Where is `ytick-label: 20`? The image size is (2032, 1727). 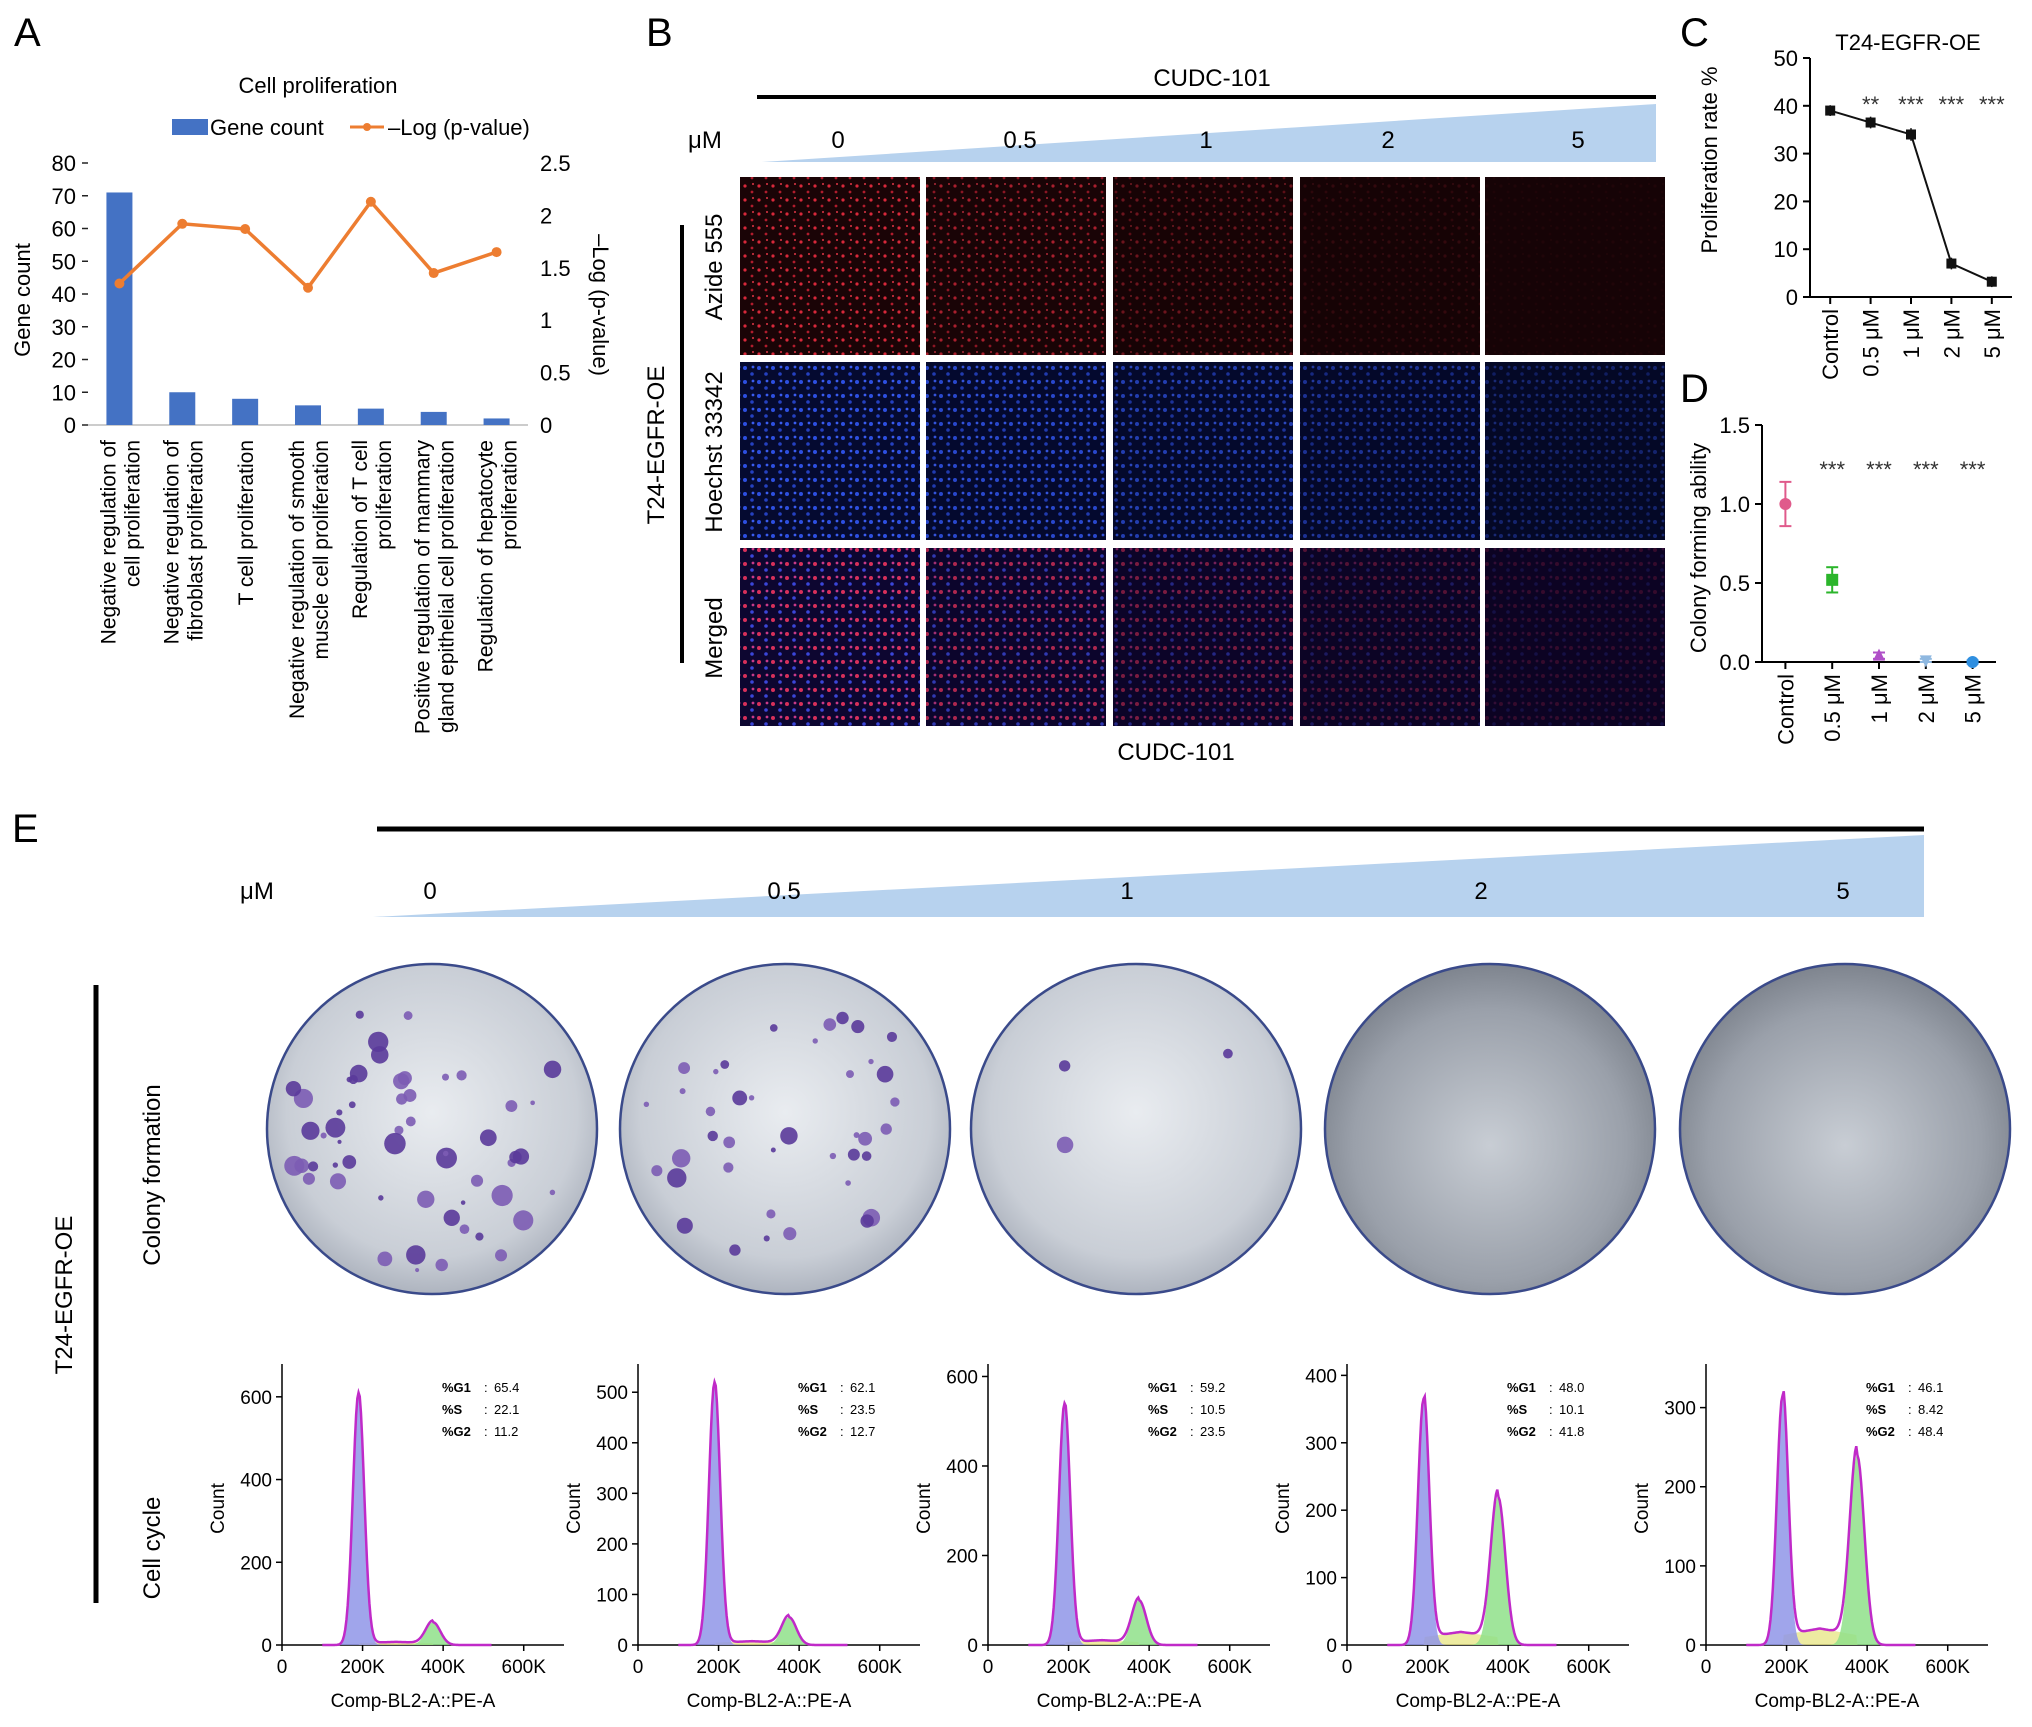
ytick-label: 20 is located at coordinates (1786, 201).